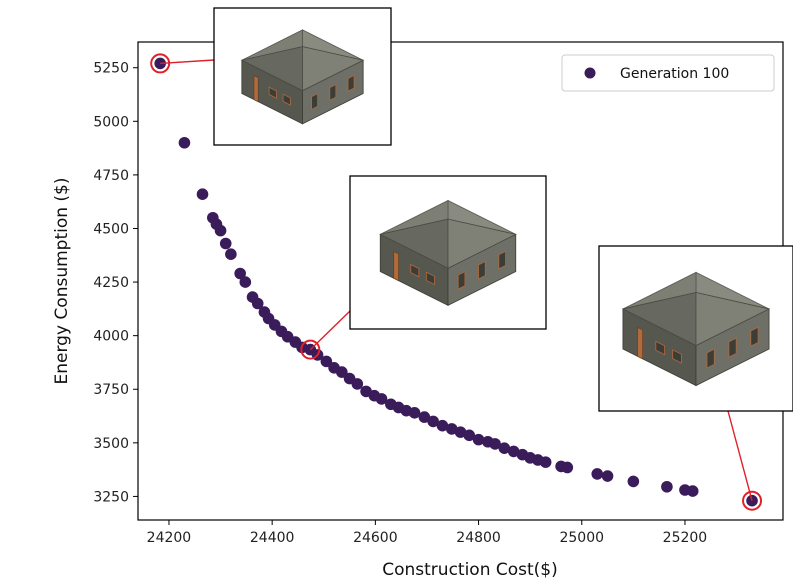 The image size is (793, 584). I want to click on y-tick-label: 3750, so click(111, 390).